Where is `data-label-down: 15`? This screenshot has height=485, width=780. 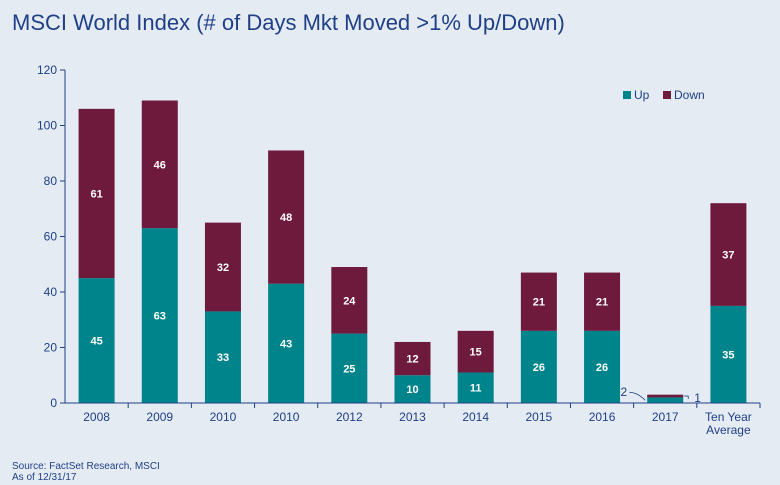 data-label-down: 15 is located at coordinates (476, 353).